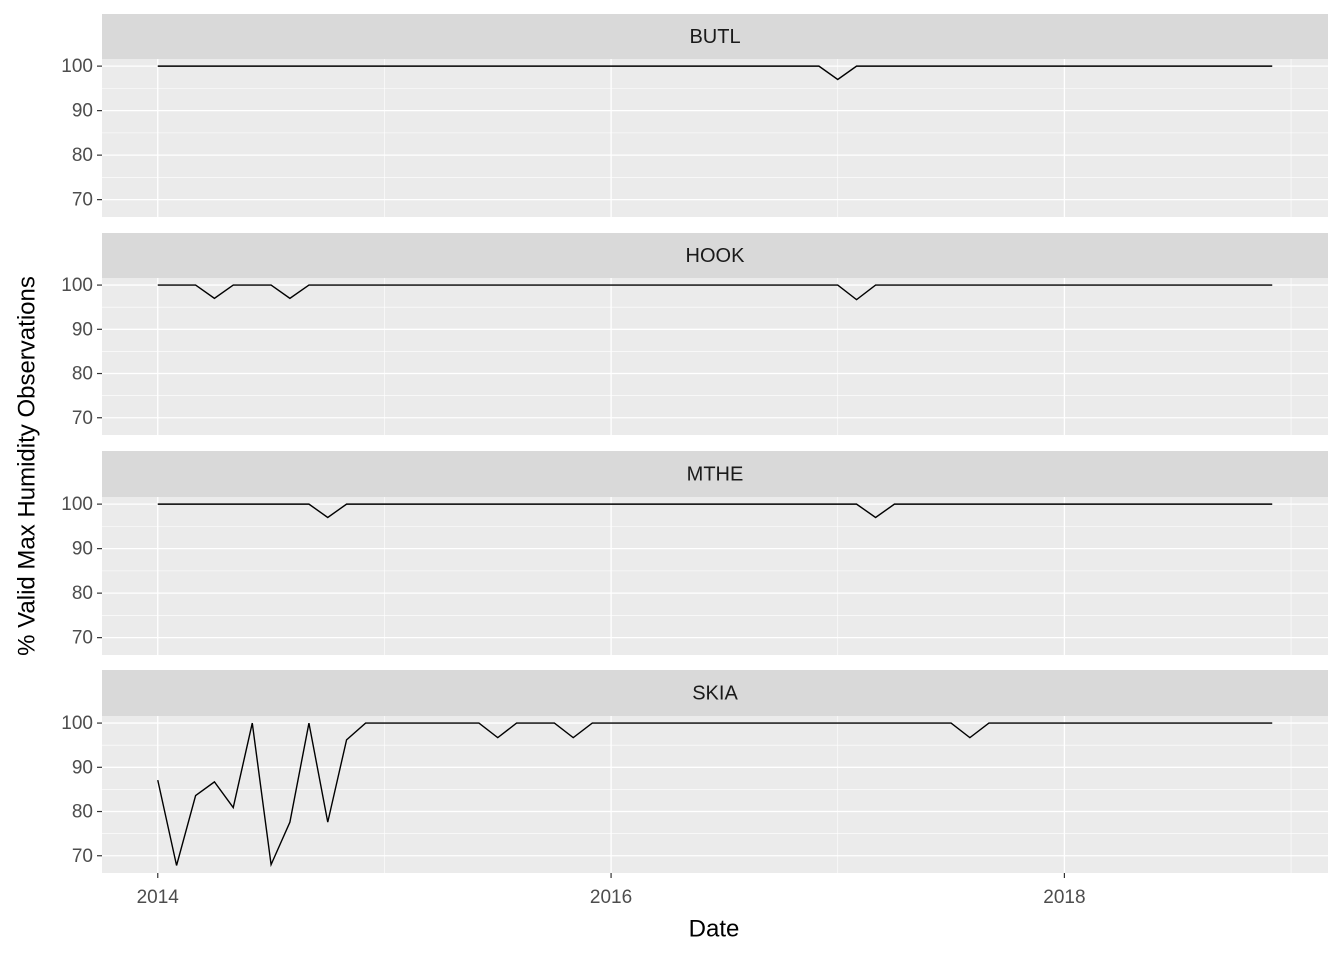 Image resolution: width=1344 pixels, height=960 pixels. I want to click on x-tick-label: 2018, so click(1064, 897).